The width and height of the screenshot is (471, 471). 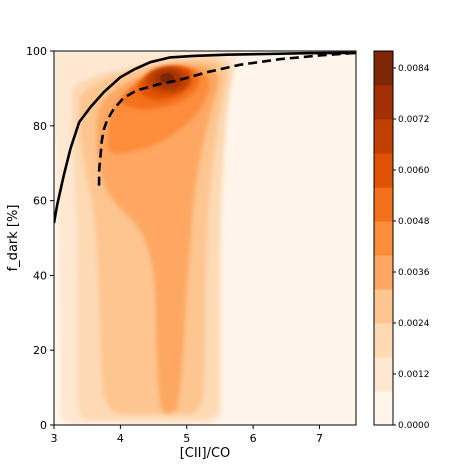 I want to click on y-tick-label: 20, so click(x=40, y=350).